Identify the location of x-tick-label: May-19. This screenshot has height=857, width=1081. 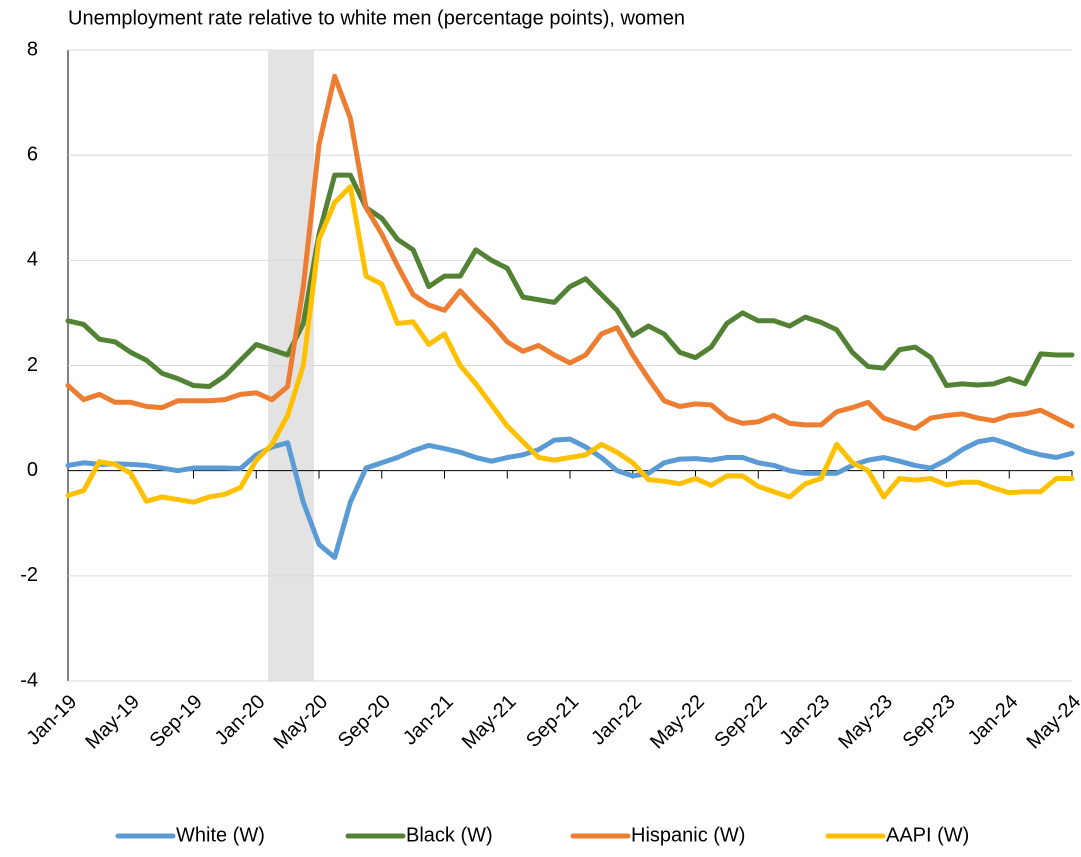
(112, 722).